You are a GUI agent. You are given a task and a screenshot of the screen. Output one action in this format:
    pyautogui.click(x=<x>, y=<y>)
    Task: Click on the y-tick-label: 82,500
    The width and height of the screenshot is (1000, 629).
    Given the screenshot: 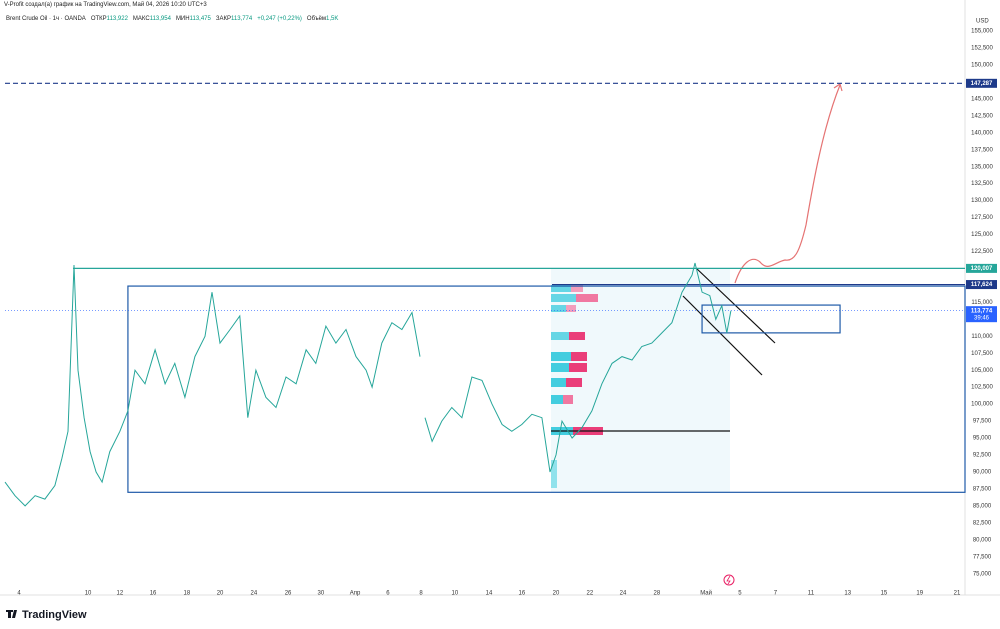 What is the action you would take?
    pyautogui.click(x=982, y=523)
    